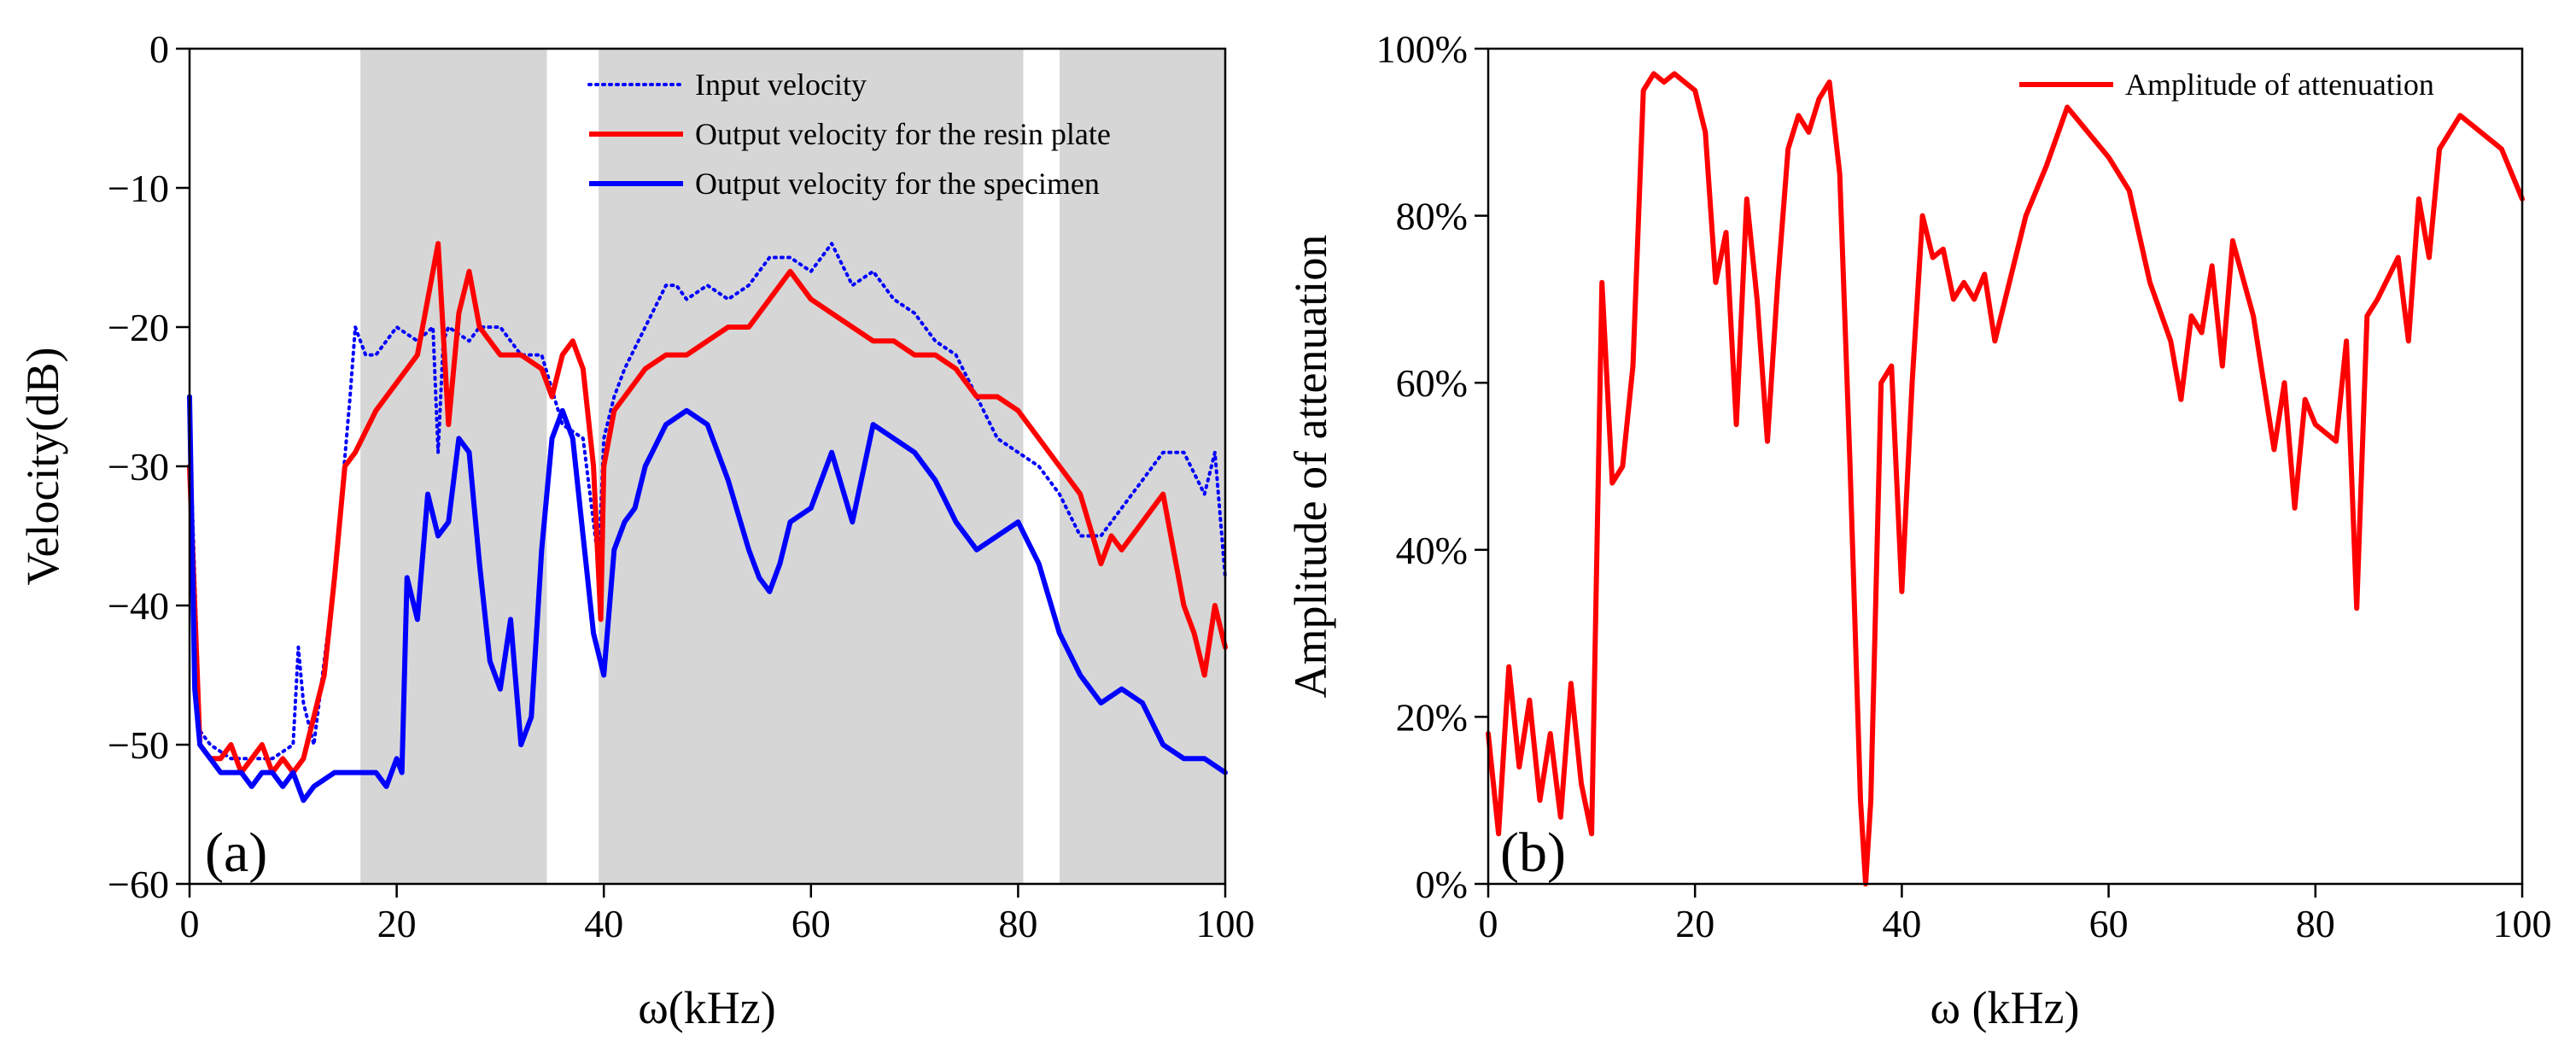 Image resolution: width=2576 pixels, height=1053 pixels. Describe the element at coordinates (1901, 923) in the screenshot. I see `panel-b-x-tick-label: 40` at that location.